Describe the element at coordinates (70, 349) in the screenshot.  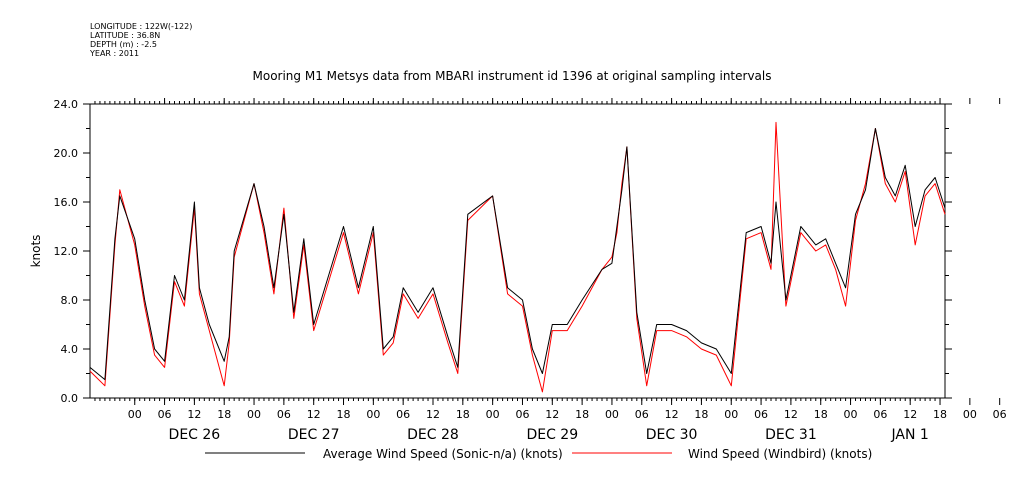
I see `y-tick-label: 4.0` at that location.